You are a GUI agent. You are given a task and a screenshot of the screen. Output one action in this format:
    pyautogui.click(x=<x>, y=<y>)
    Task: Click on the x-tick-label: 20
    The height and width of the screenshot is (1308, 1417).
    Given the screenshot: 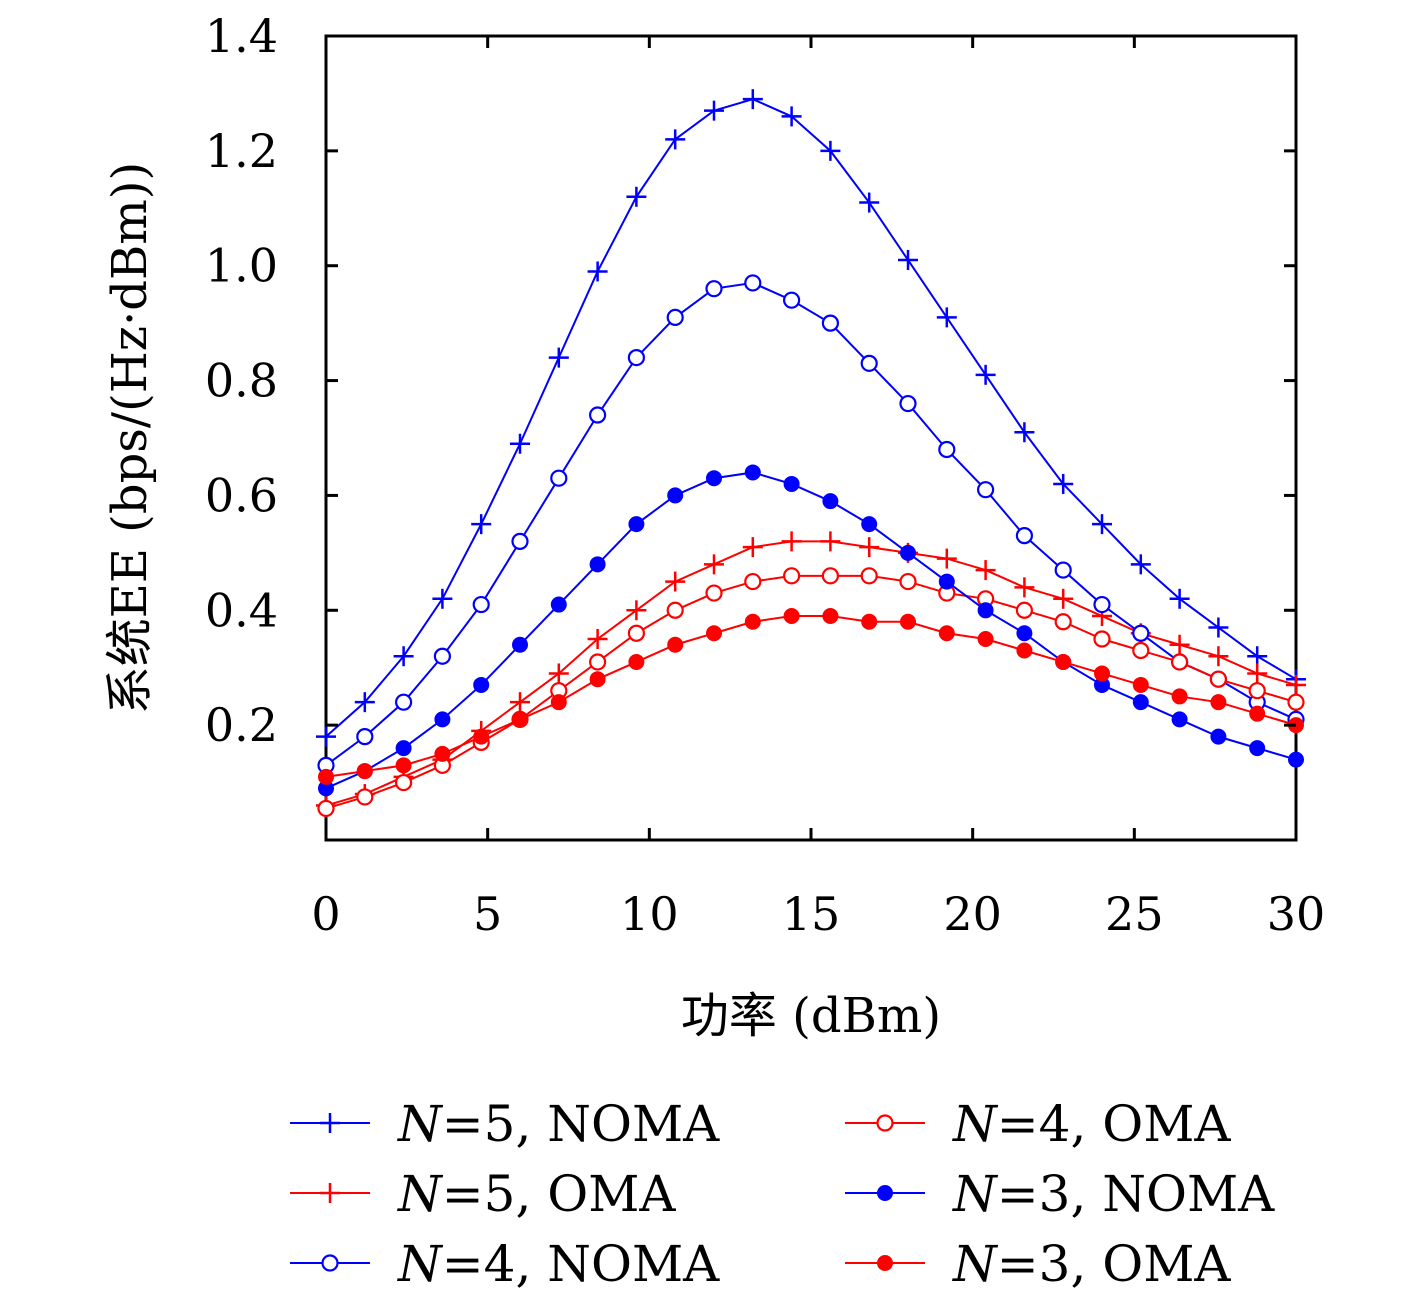 What is the action you would take?
    pyautogui.click(x=972, y=914)
    